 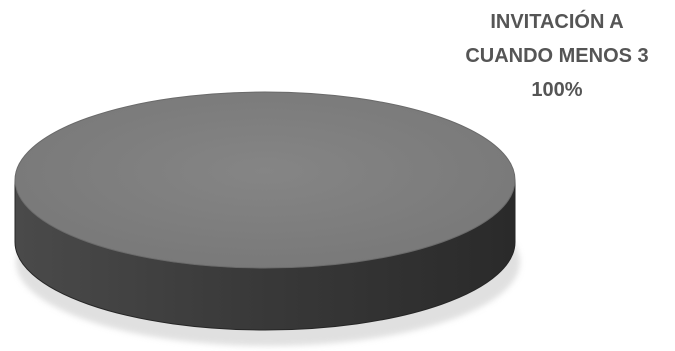 What do you see at coordinates (556, 21) in the screenshot?
I see `slice-label-line-1: INVITACIÓN A` at bounding box center [556, 21].